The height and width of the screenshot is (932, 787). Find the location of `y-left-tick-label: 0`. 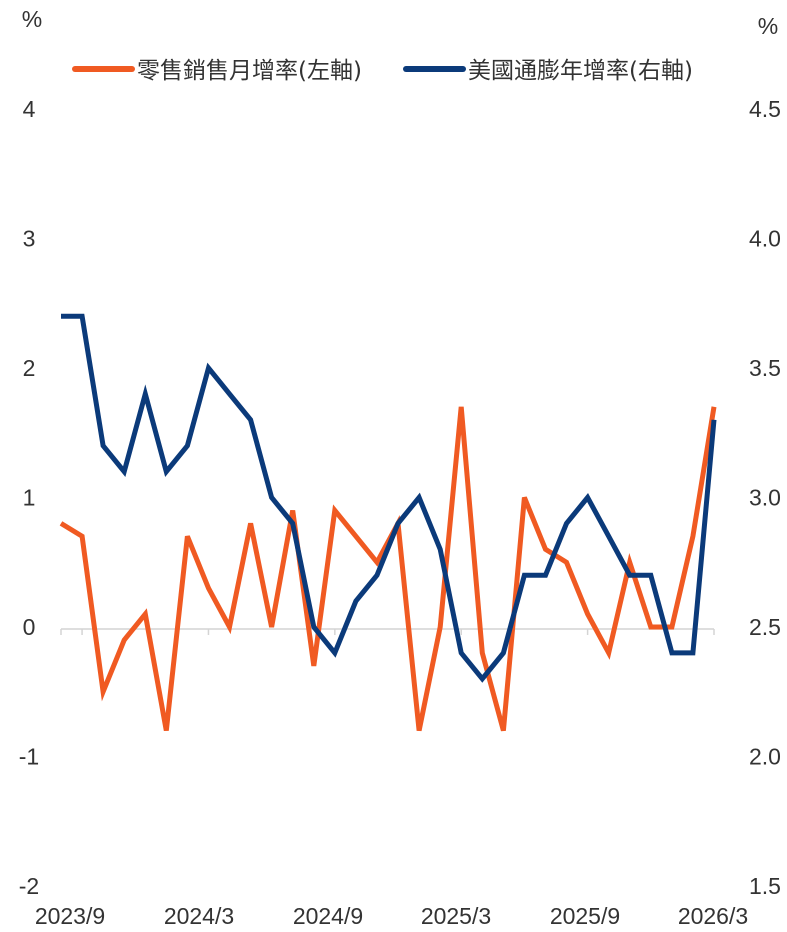

y-left-tick-label: 0 is located at coordinates (29, 627).